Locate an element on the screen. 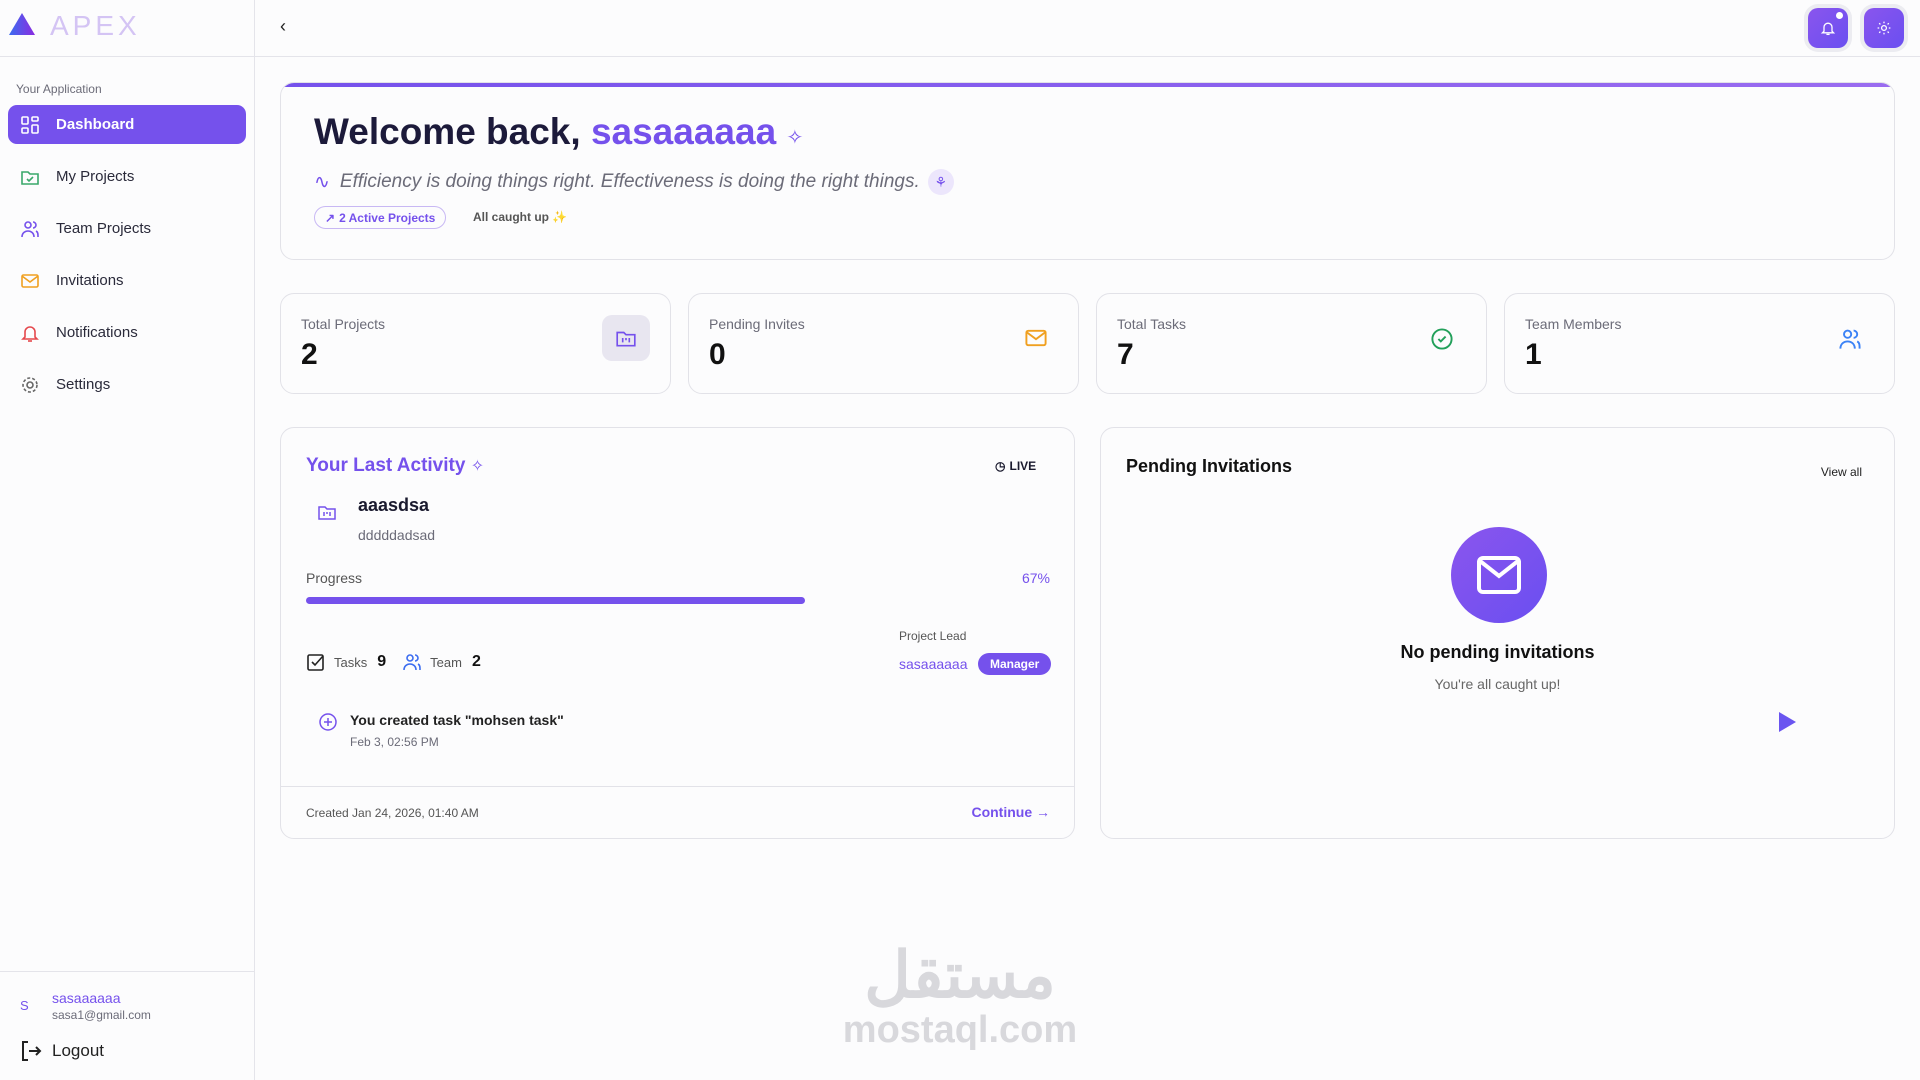 Image resolution: width=1920 pixels, height=1080 pixels. stat-value: 2 is located at coordinates (309, 354).